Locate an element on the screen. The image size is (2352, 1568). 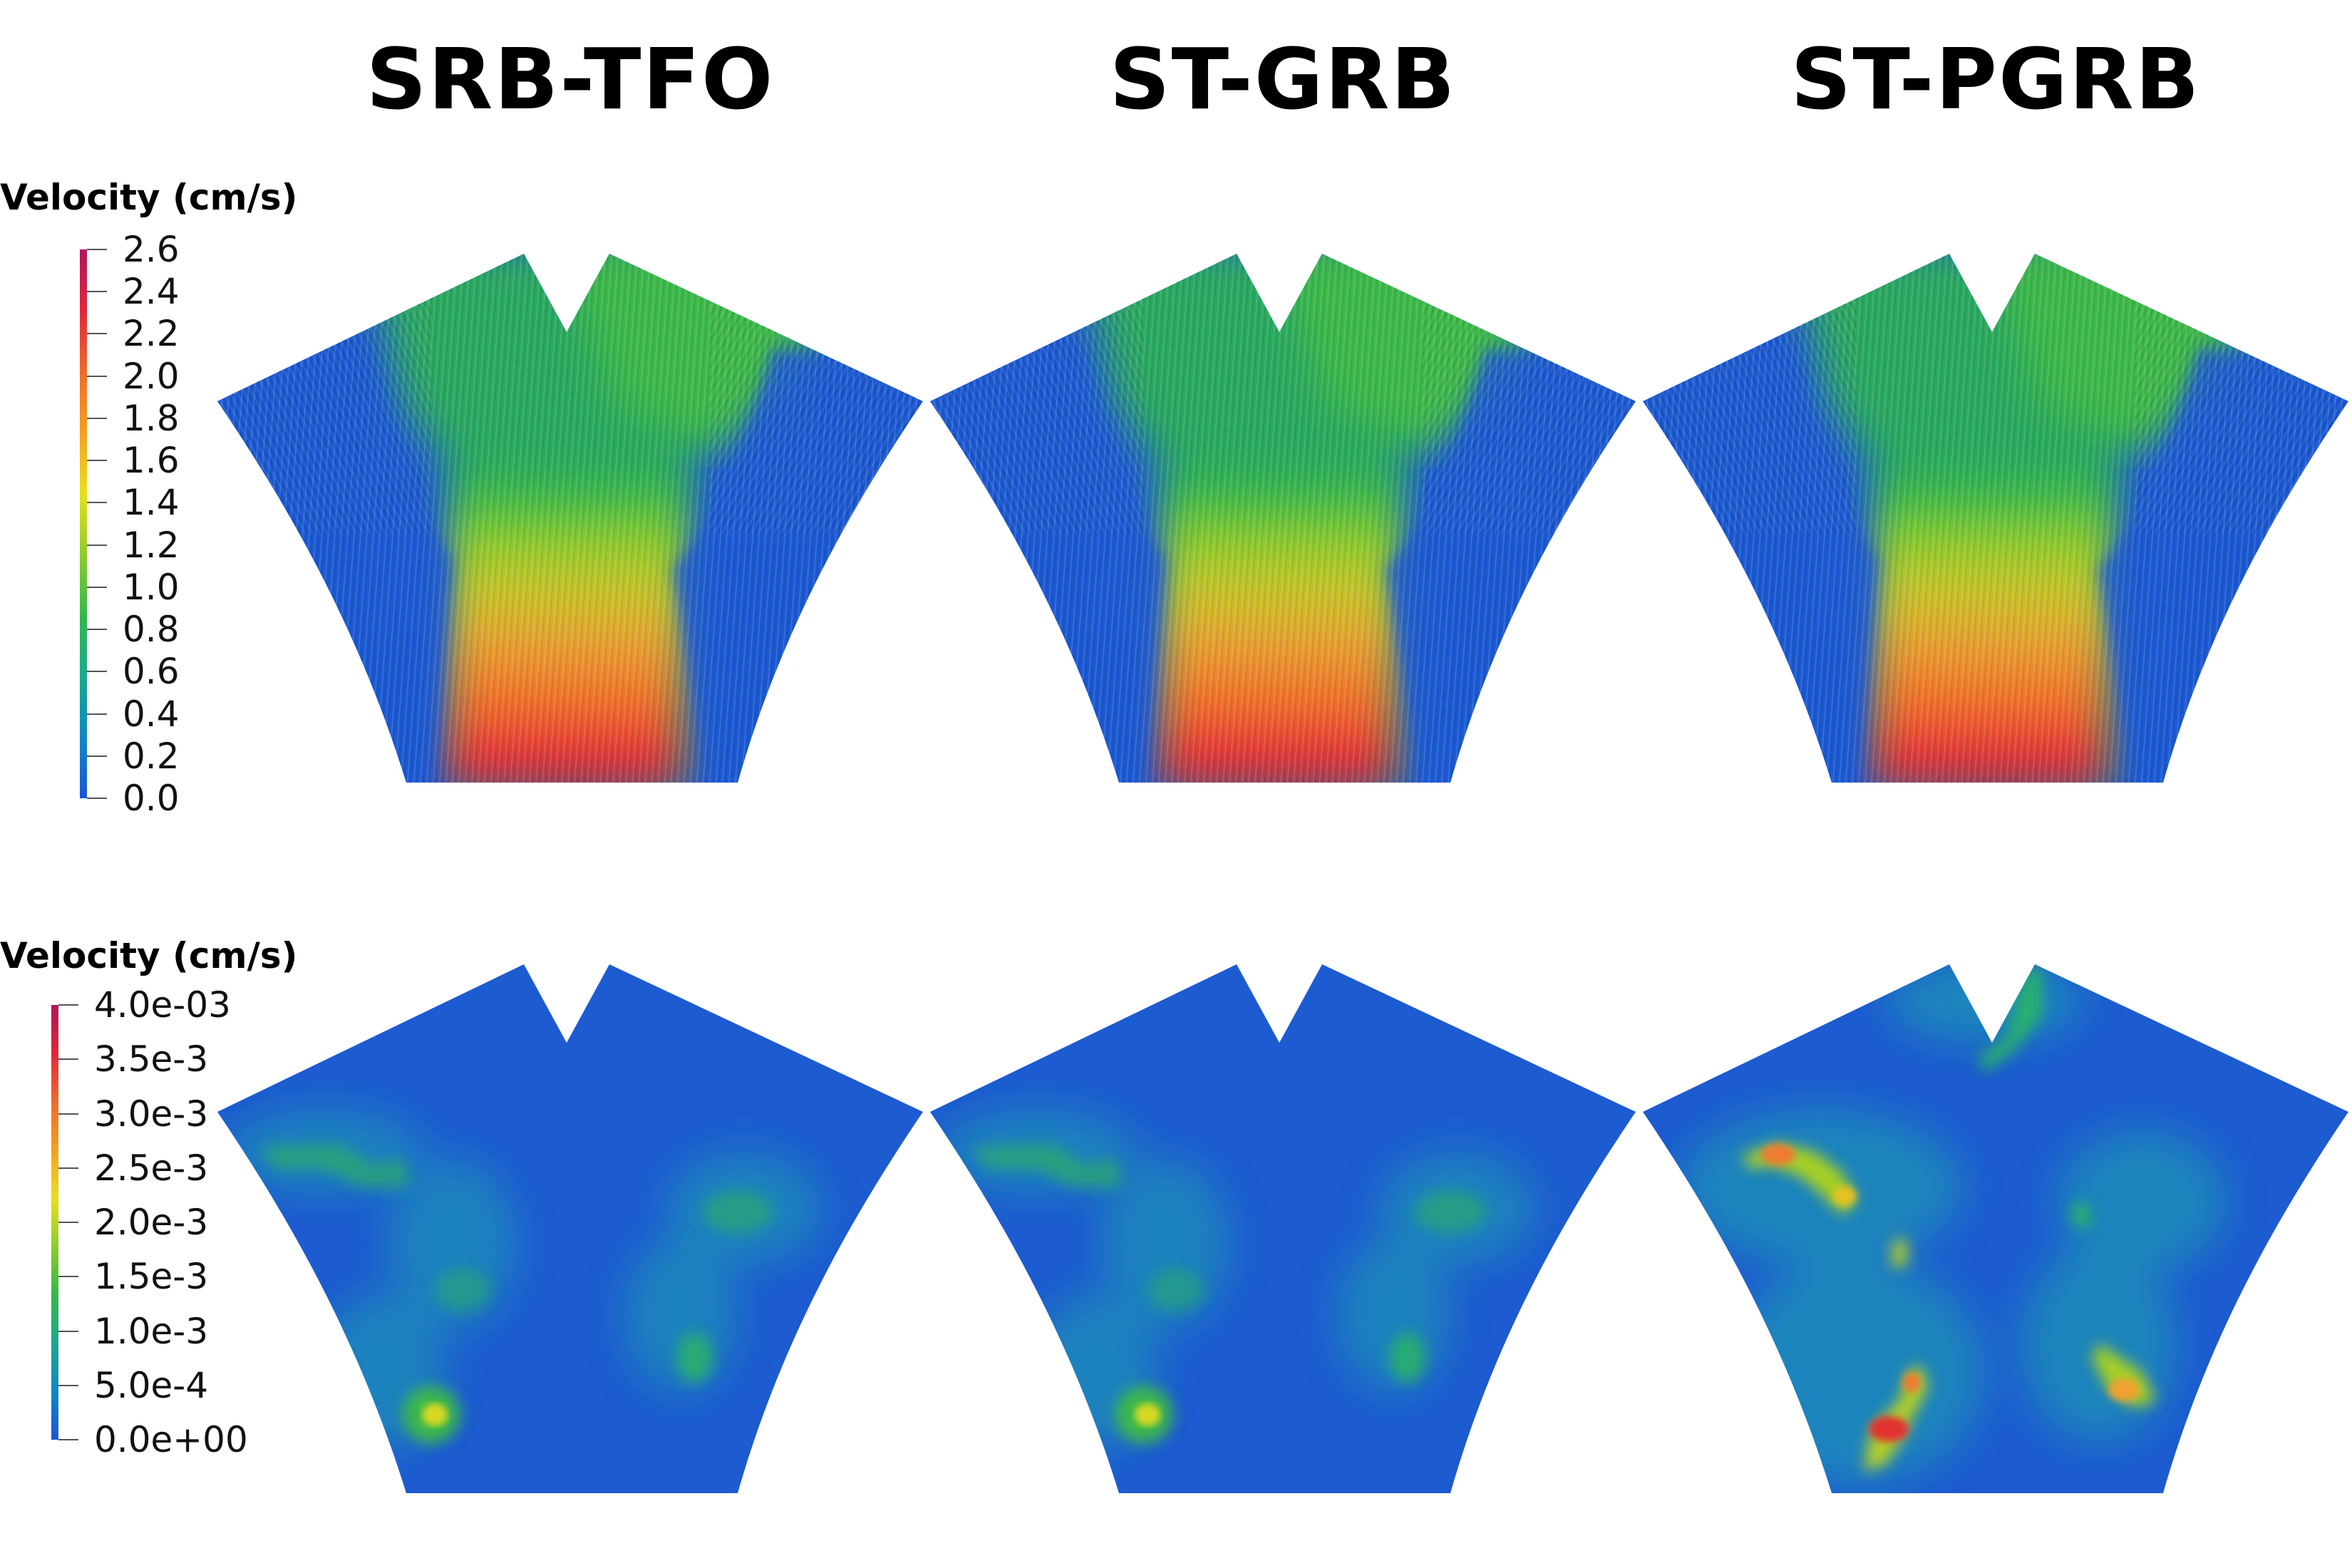
colorbar-tick-label: 0.4 is located at coordinates (152, 714).